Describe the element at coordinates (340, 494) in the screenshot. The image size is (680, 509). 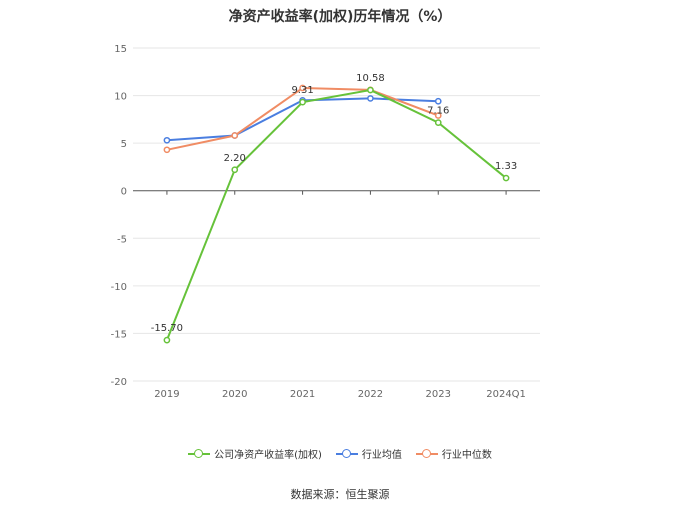
I see `data-source: 数据来源：恒生聚源` at that location.